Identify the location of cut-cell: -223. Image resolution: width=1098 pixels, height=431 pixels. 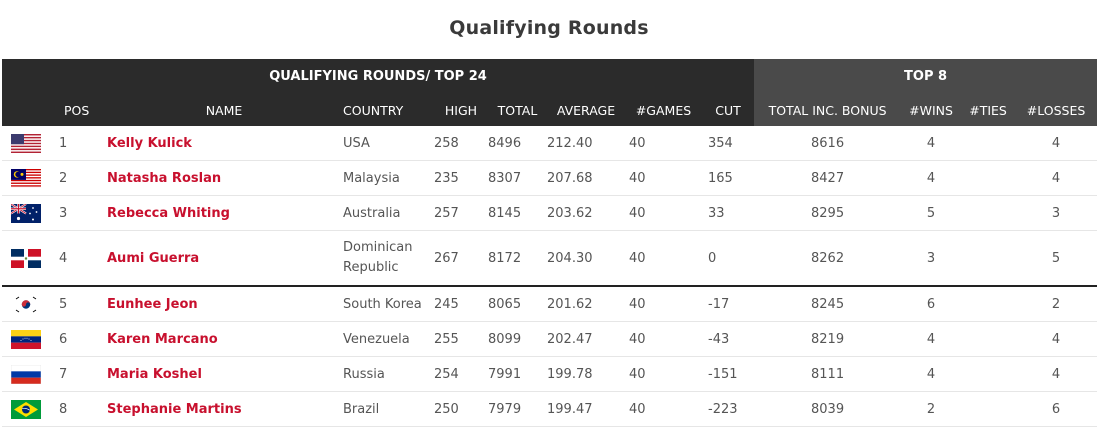
(728, 409).